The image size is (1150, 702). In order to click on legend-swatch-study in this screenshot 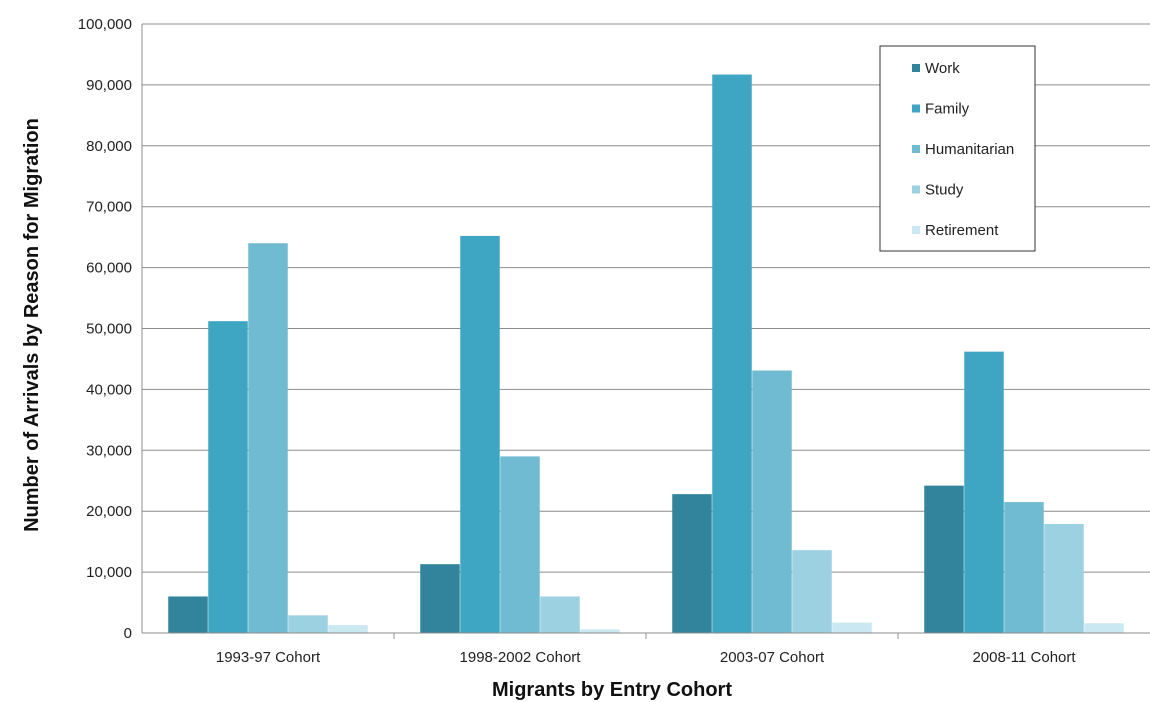, I will do `click(916, 189)`.